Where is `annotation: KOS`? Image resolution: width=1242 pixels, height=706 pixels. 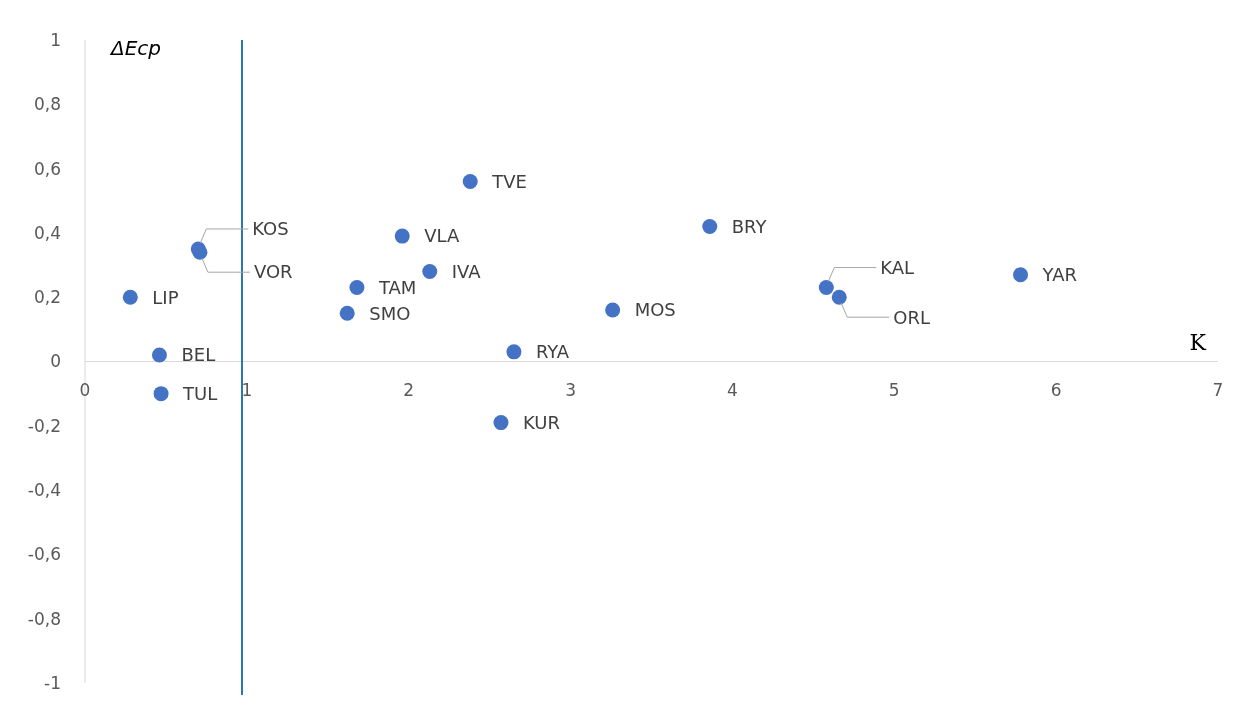 annotation: KOS is located at coordinates (270, 229).